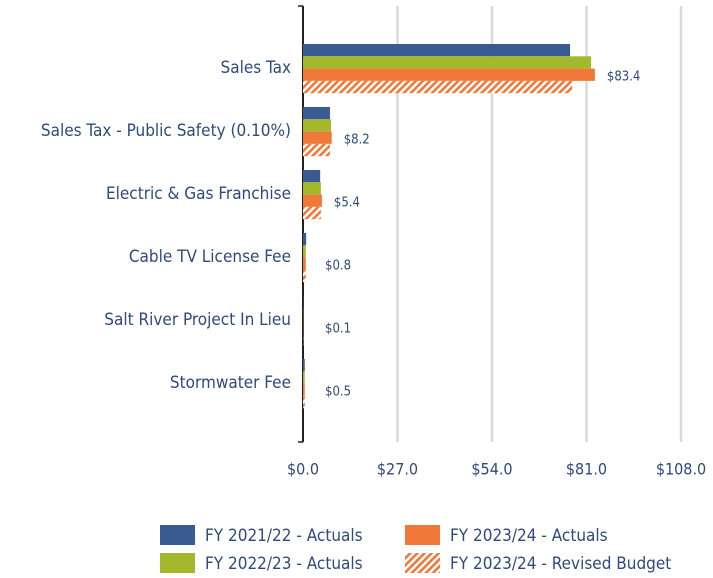  Describe the element at coordinates (166, 131) in the screenshot. I see `category-label: Sales Tax - Public Safety (0.10%)` at that location.